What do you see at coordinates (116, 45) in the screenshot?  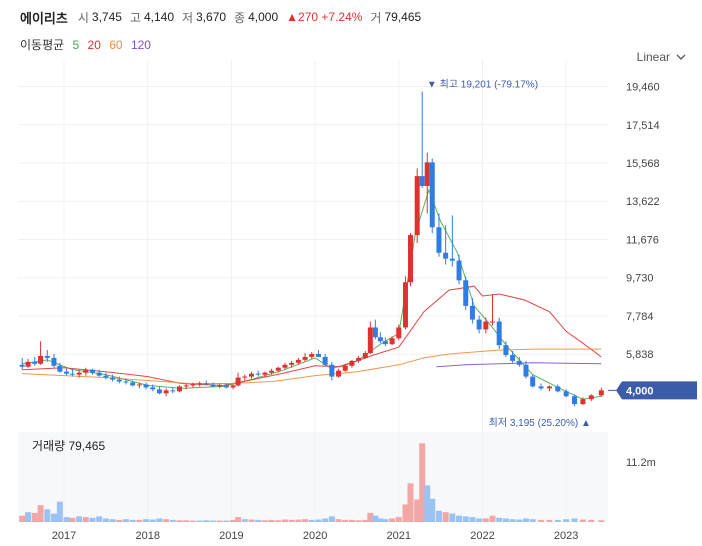 I see `ma-60-label: 60` at bounding box center [116, 45].